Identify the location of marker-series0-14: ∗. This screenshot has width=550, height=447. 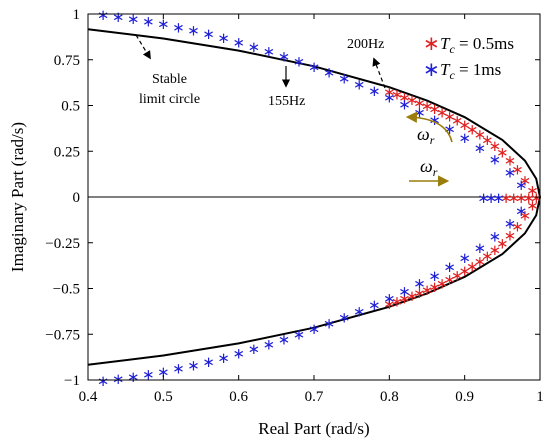
(495, 146).